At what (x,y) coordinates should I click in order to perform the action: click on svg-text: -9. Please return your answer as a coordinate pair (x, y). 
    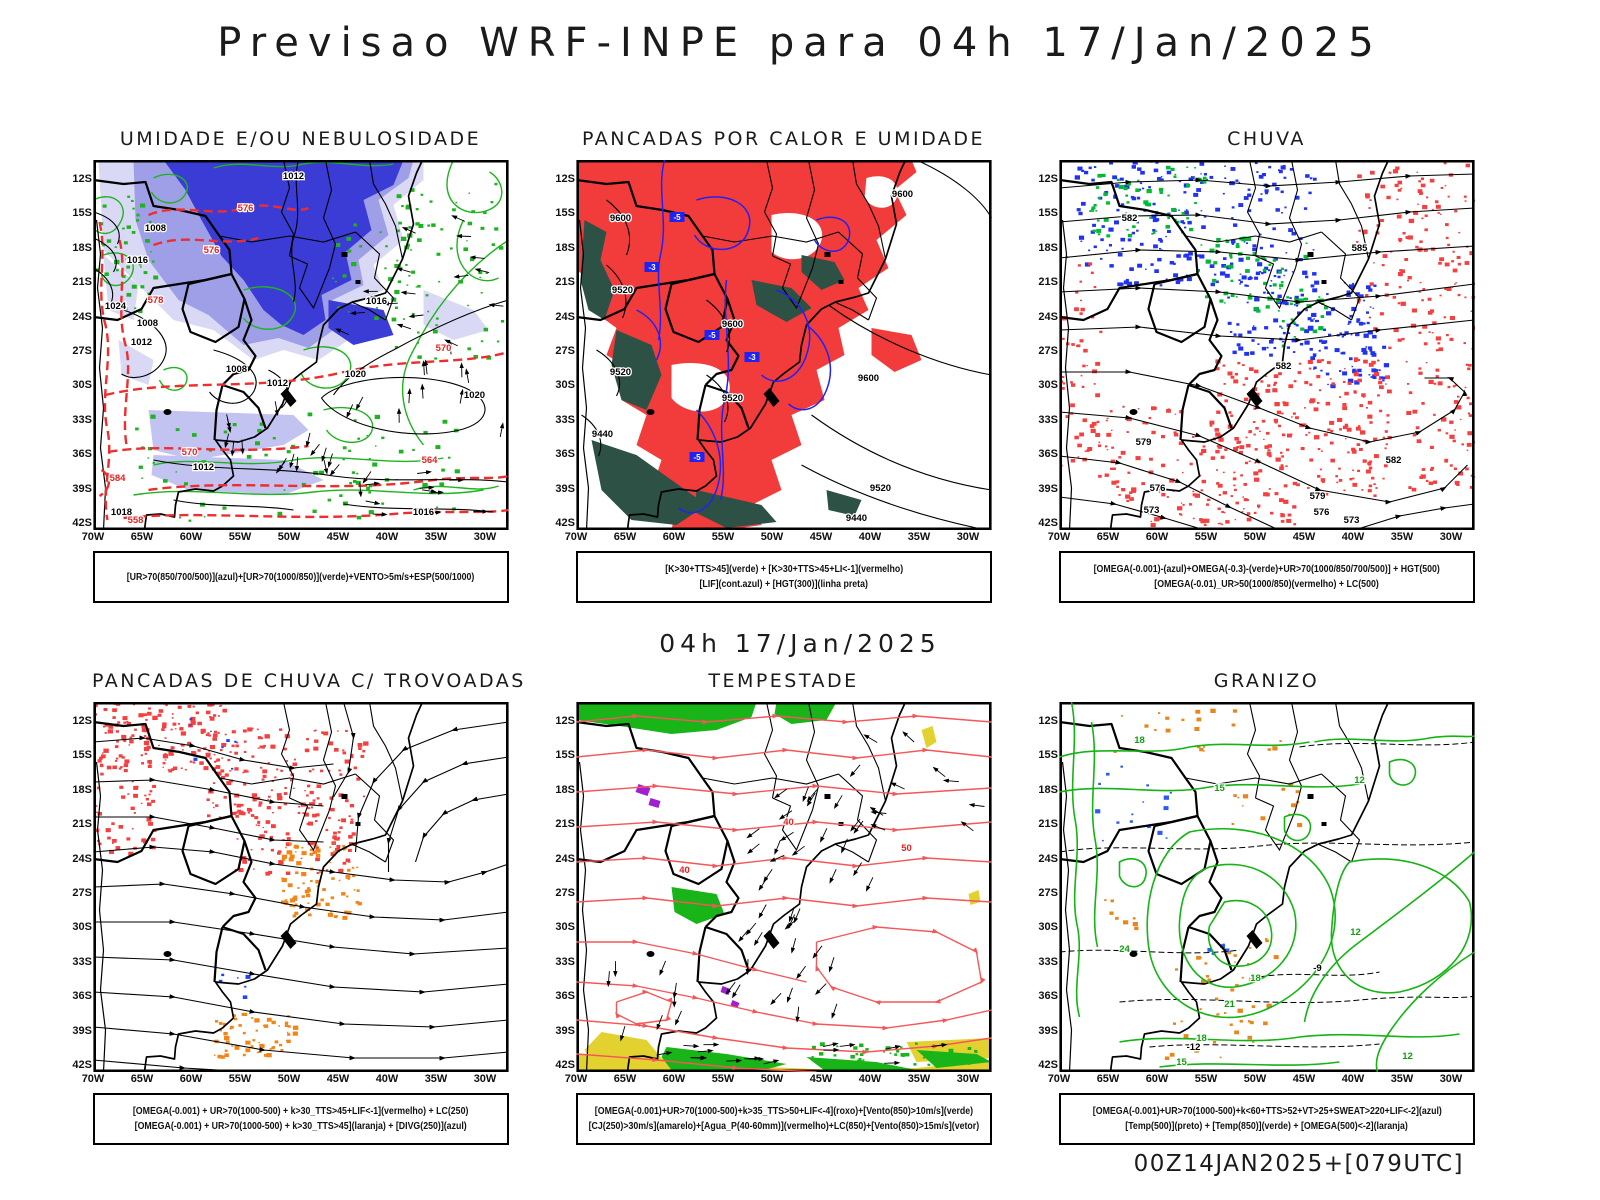
    Looking at the image, I should click on (1317, 968).